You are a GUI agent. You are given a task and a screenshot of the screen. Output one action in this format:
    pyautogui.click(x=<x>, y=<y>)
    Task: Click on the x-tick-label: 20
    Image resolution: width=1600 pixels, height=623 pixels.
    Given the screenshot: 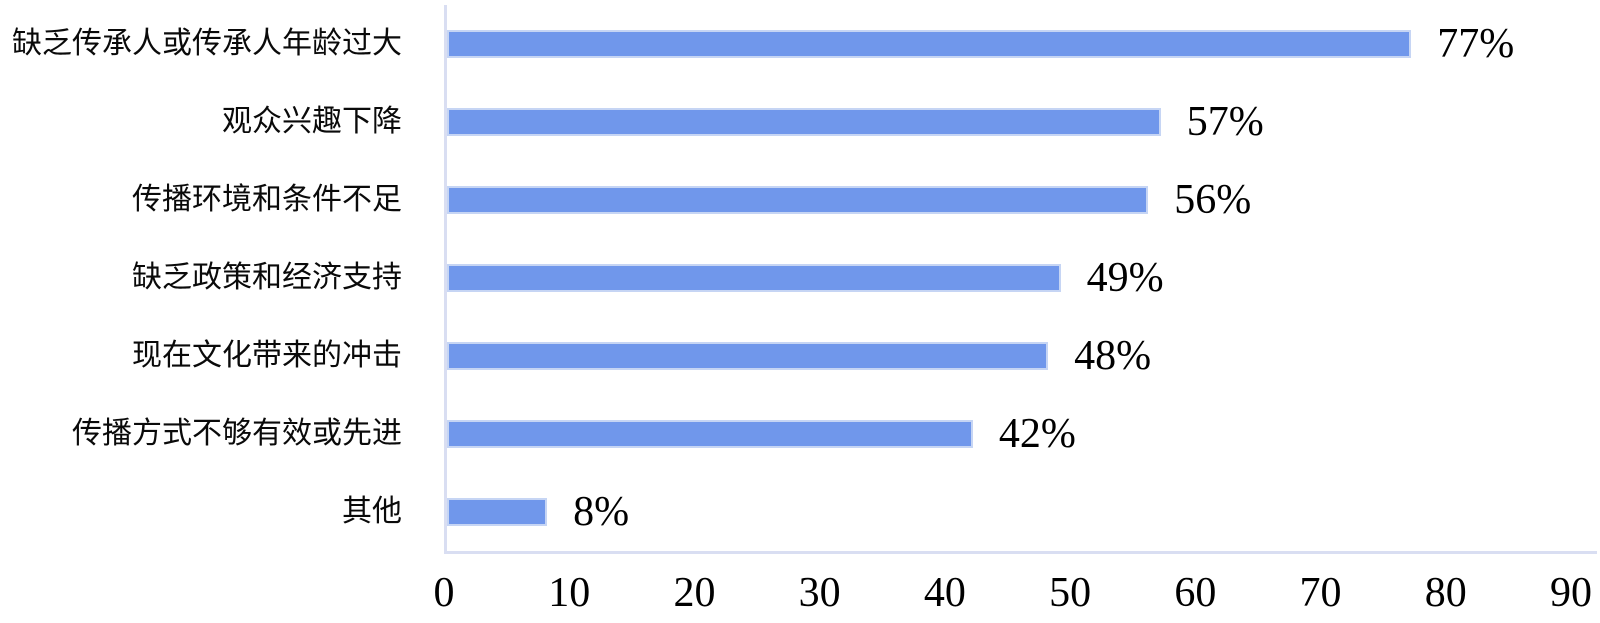 What is the action you would take?
    pyautogui.click(x=694, y=593)
    